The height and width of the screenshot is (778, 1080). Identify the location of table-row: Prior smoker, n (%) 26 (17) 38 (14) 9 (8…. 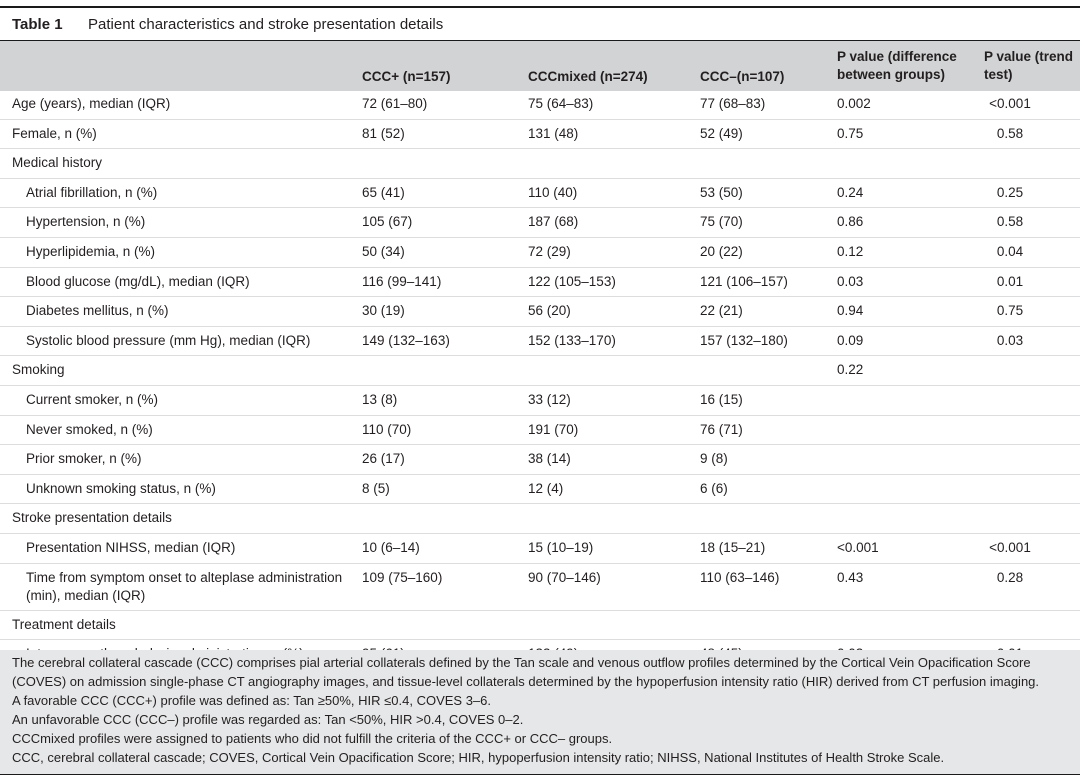
(540, 460).